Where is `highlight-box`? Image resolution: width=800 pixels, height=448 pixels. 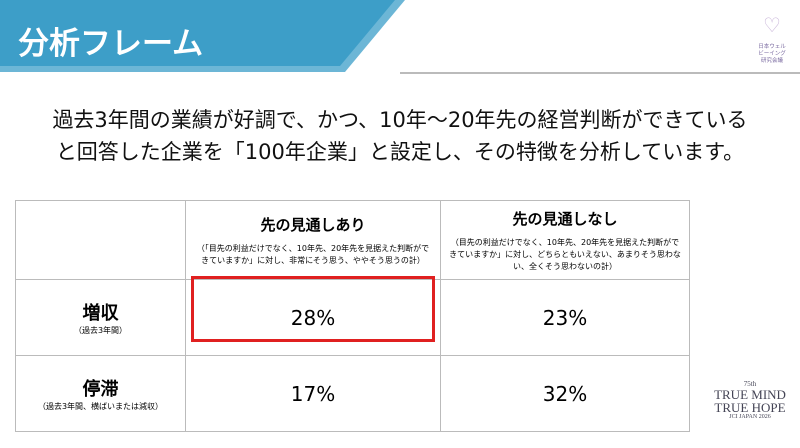
highlight-box is located at coordinates (313, 309).